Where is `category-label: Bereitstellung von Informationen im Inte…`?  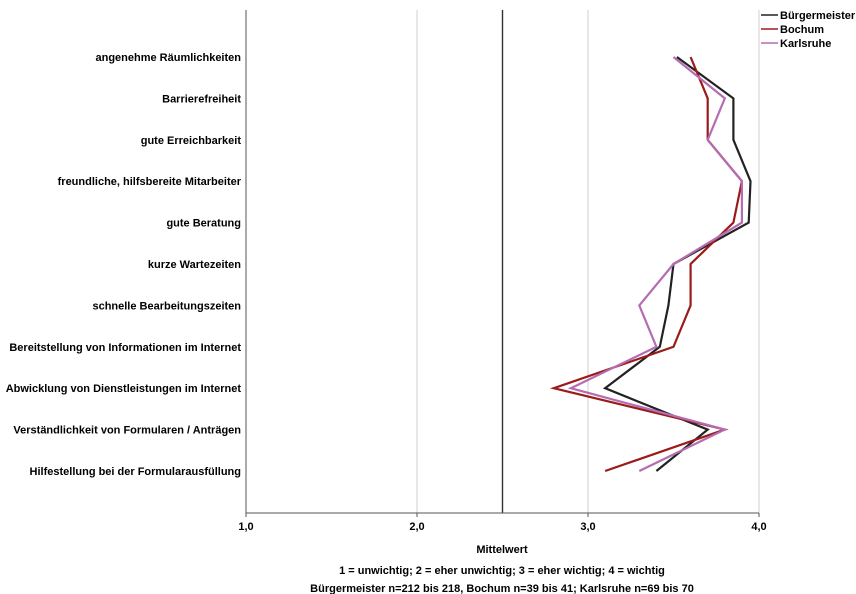
category-label: Bereitstellung von Informationen im Inte… is located at coordinates (125, 348).